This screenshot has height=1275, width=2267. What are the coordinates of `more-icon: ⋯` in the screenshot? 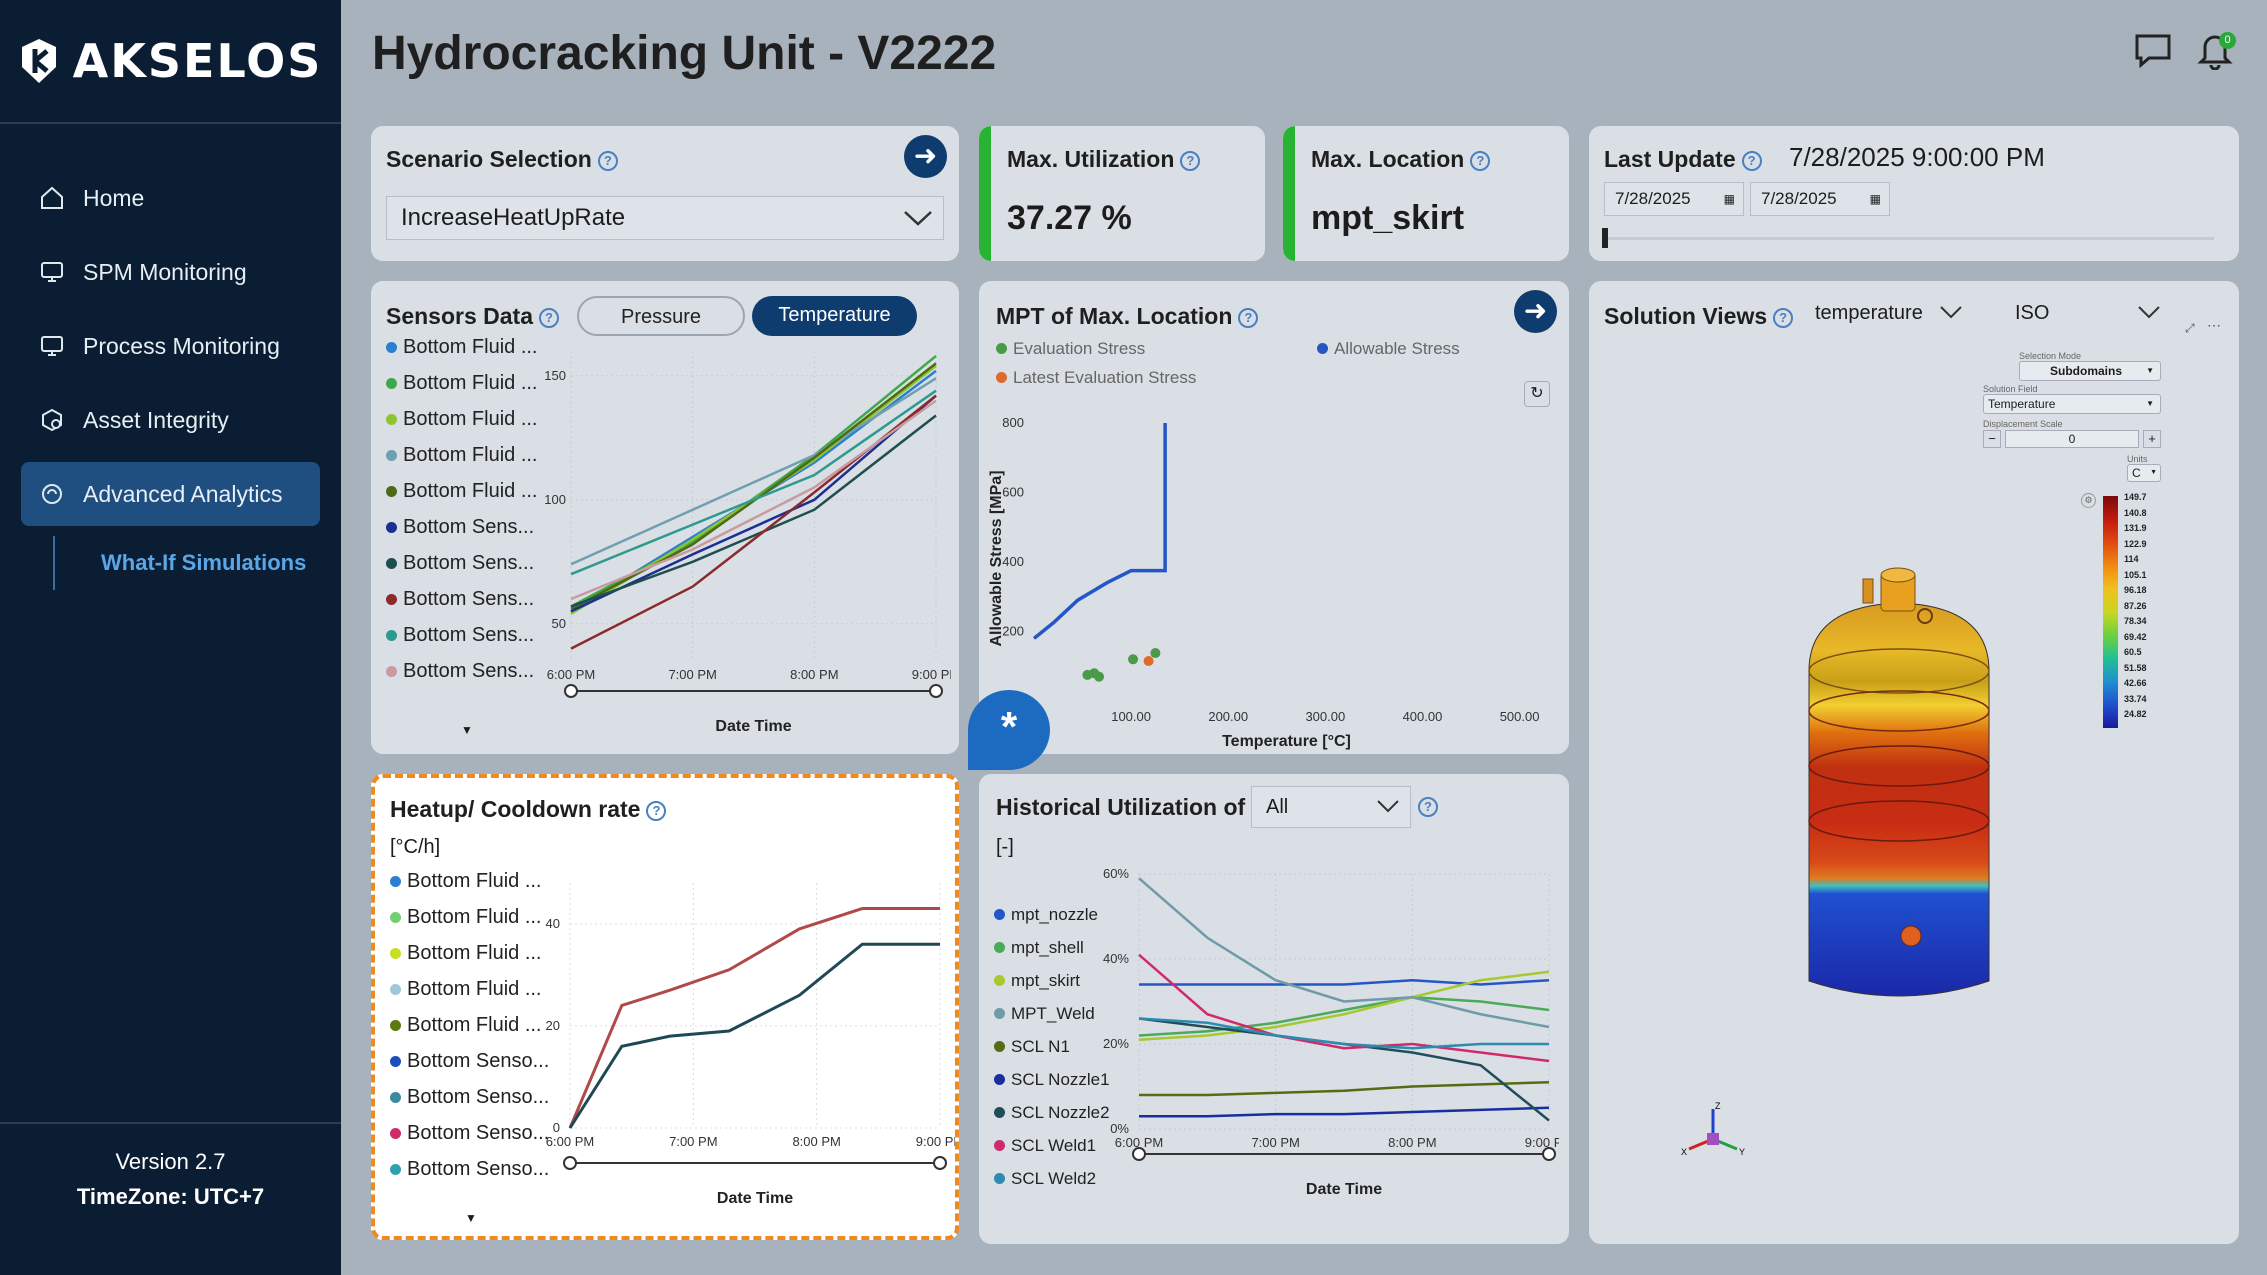 It's located at (2214, 325).